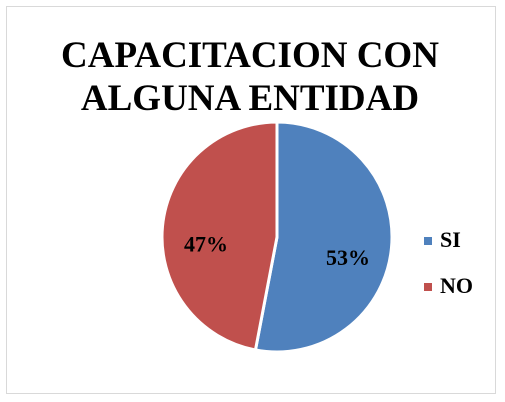 This screenshot has height=402, width=505. I want to click on data-label: 47%, so click(206, 243).